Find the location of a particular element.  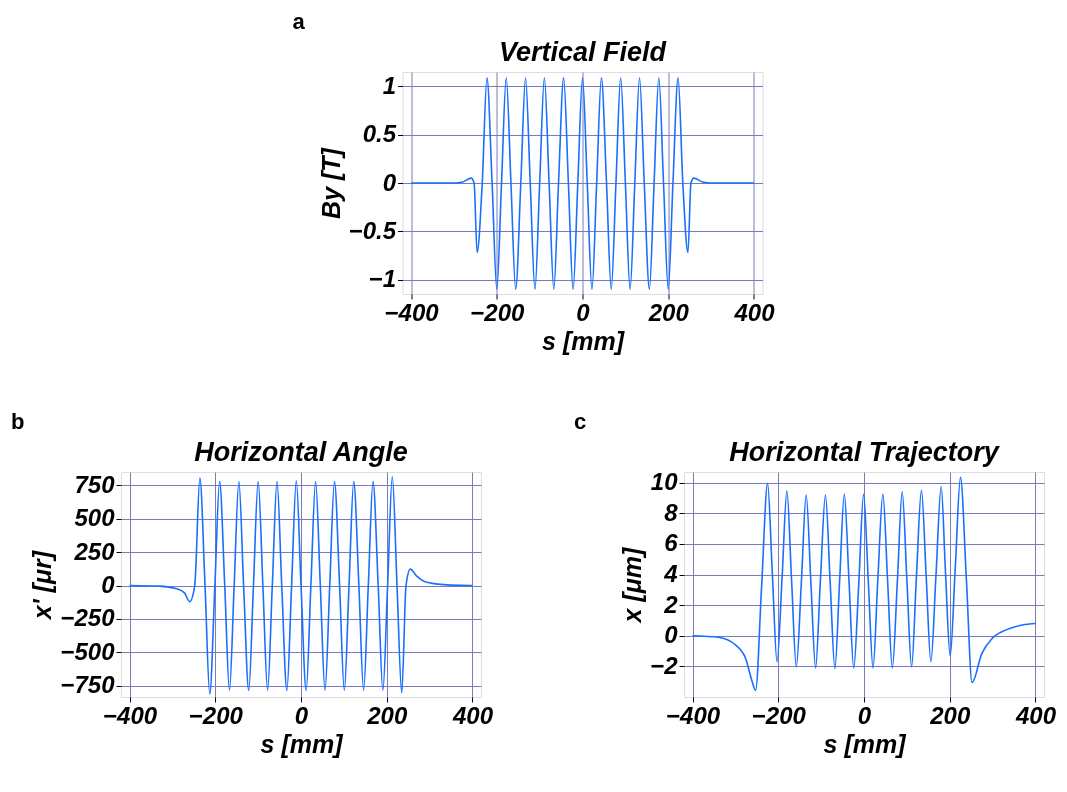

y-tick-label: −250 is located at coordinates (88, 618).